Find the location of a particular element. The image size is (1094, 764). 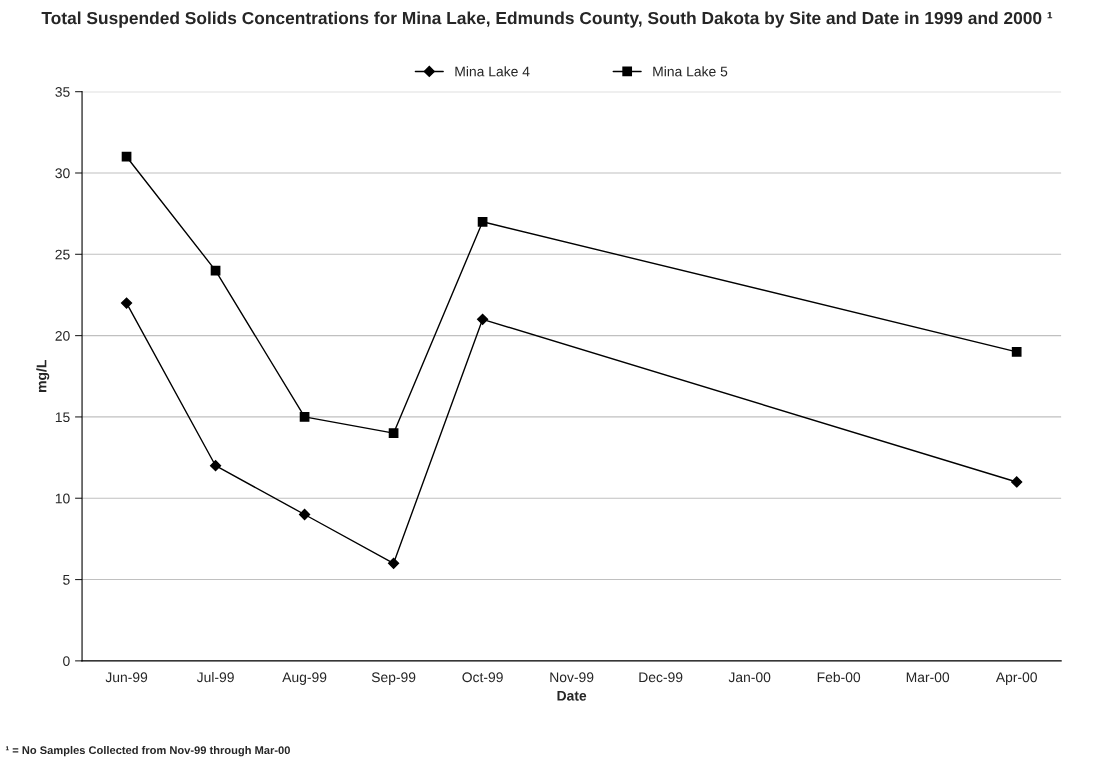

y-tick-label: 20 is located at coordinates (62, 335).